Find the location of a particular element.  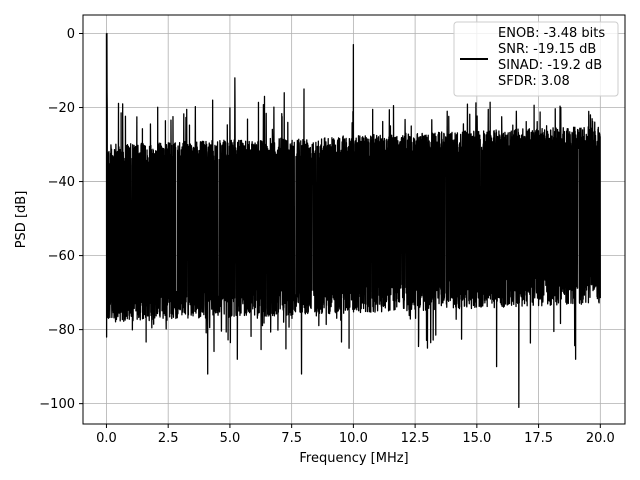

x-tick-label: 5.0 is located at coordinates (230, 438).